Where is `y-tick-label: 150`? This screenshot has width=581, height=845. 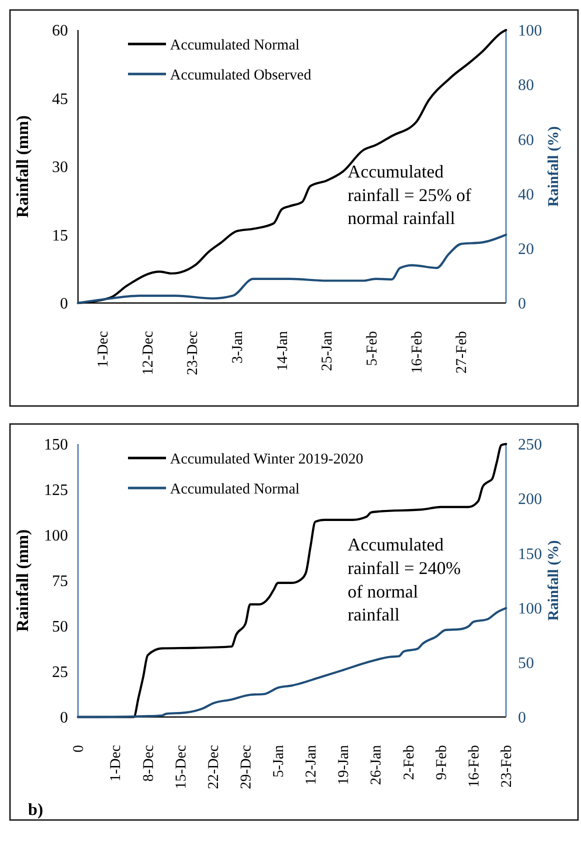
y-tick-label: 150 is located at coordinates (56, 445).